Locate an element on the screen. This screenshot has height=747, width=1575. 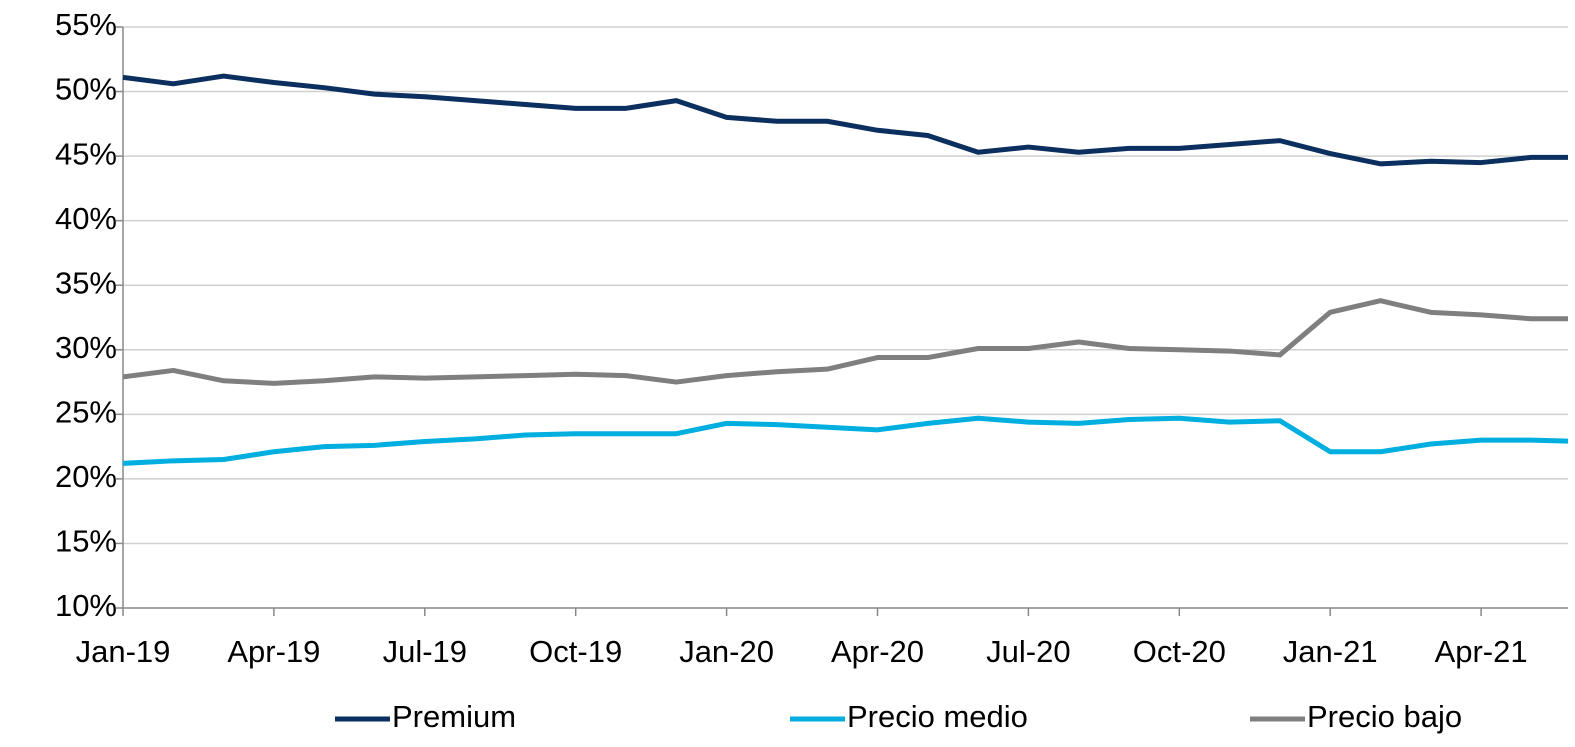
x-tick-label: Oct-20 is located at coordinates (1179, 651).